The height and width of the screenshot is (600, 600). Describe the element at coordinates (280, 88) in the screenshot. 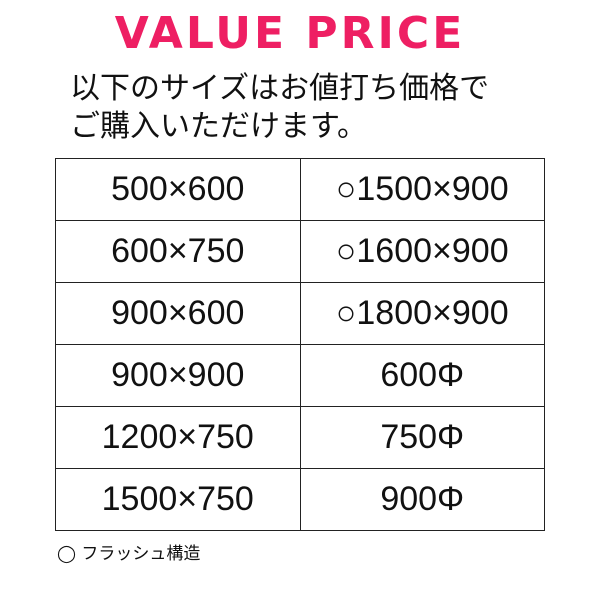

I see `intro-line: 以下のサイズはお値打ち価格で` at that location.